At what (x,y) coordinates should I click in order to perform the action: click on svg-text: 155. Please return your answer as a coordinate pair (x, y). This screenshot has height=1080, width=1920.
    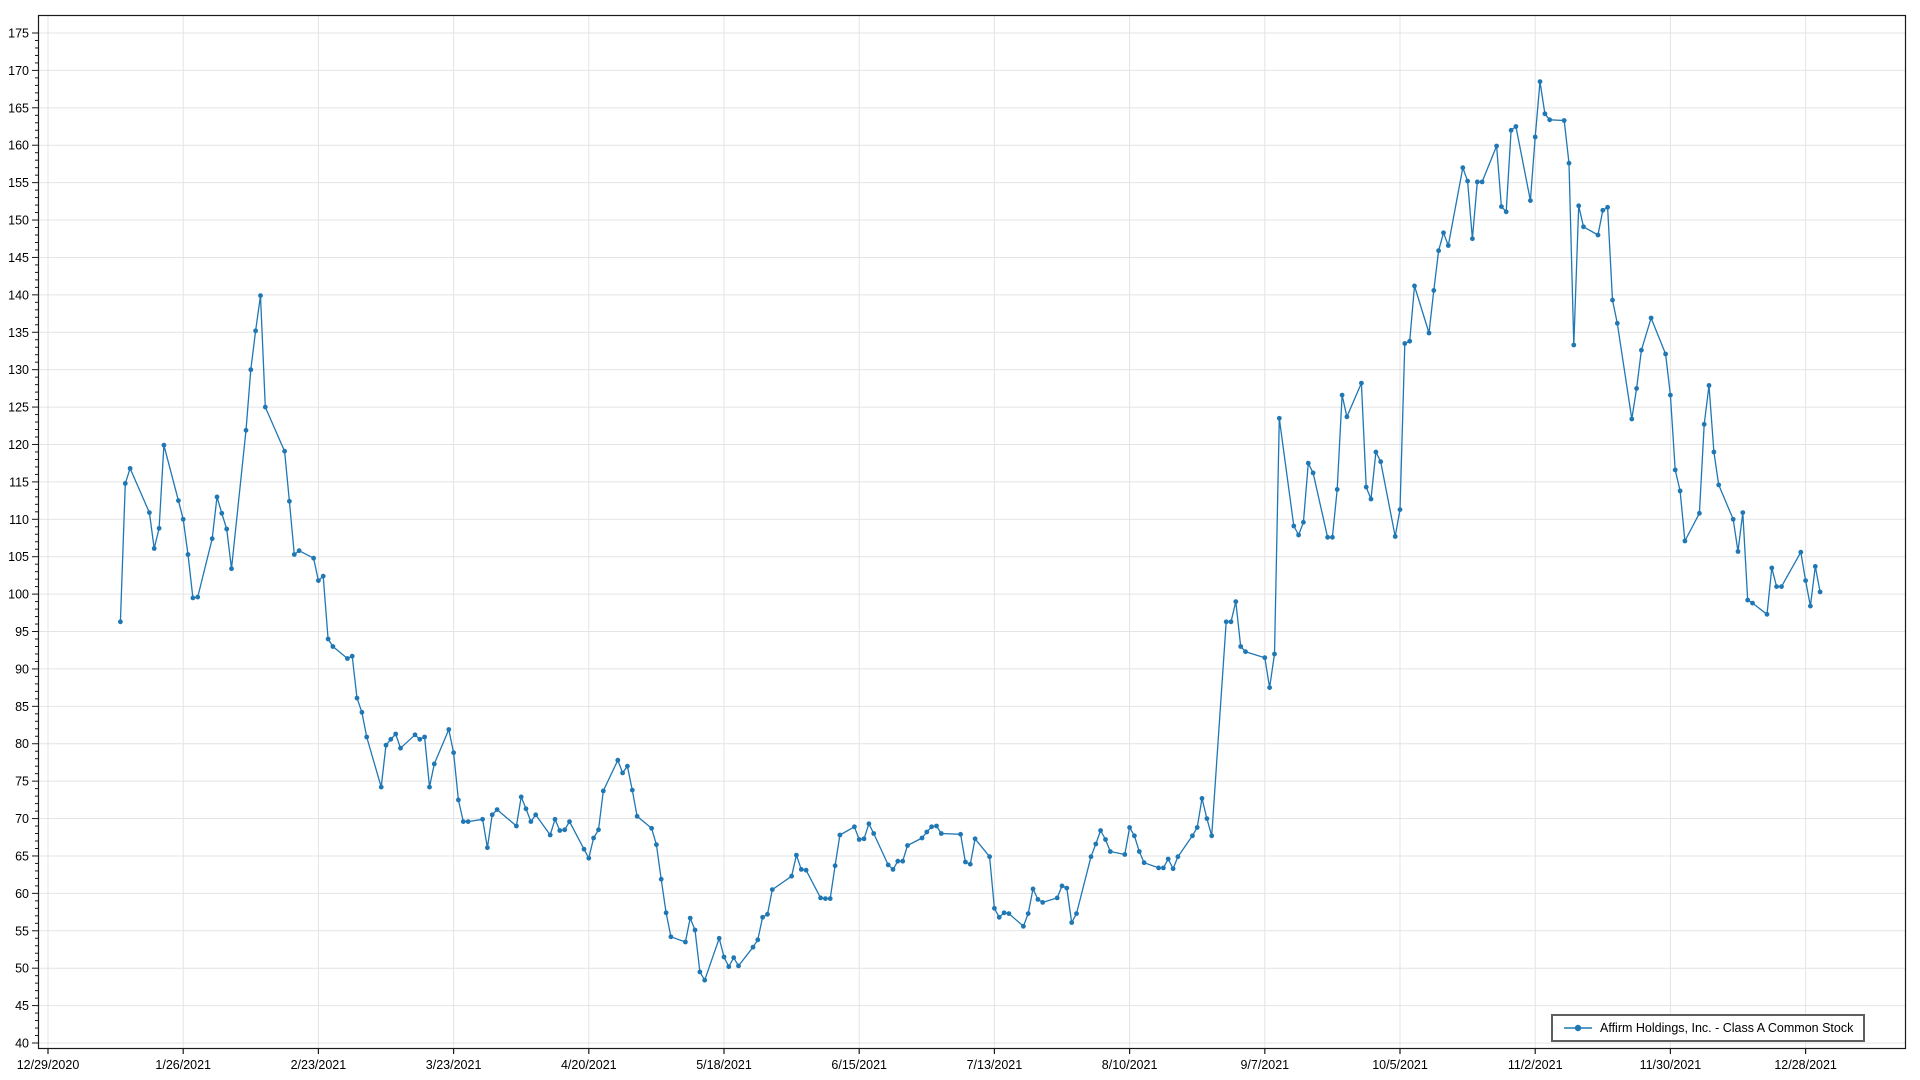
    Looking at the image, I should click on (18, 183).